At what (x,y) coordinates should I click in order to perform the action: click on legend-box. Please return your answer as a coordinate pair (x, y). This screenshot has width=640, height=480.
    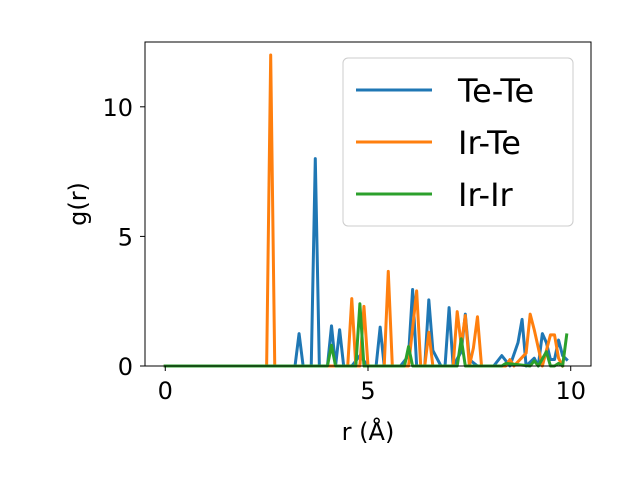
    Looking at the image, I should click on (458, 142).